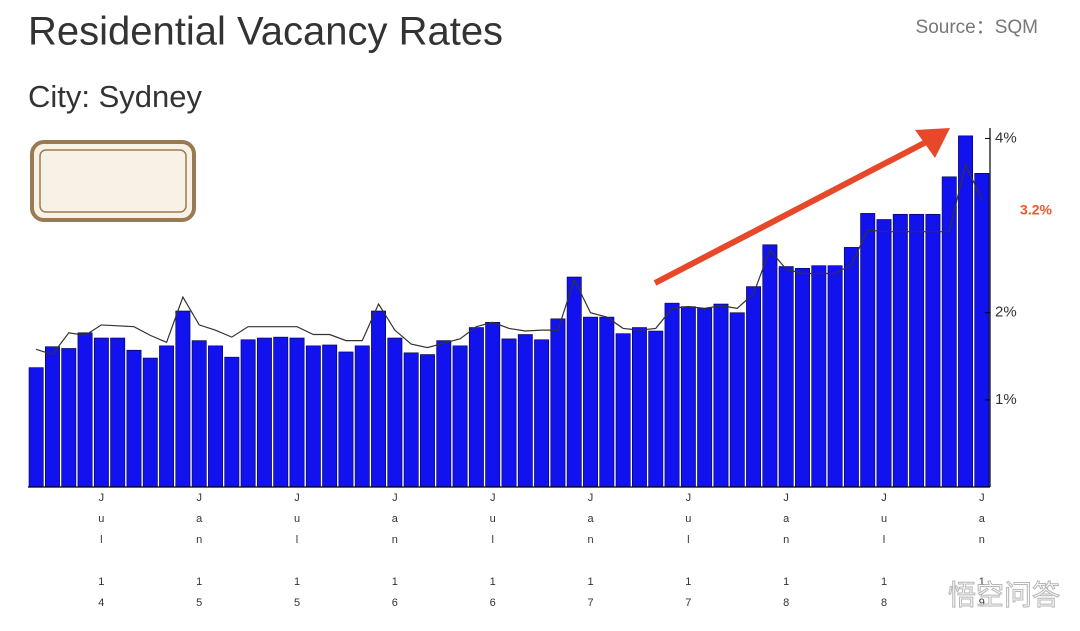 The image size is (1080, 631). Describe the element at coordinates (1004, 594) in the screenshot. I see `watermark: 悟空问答` at that location.